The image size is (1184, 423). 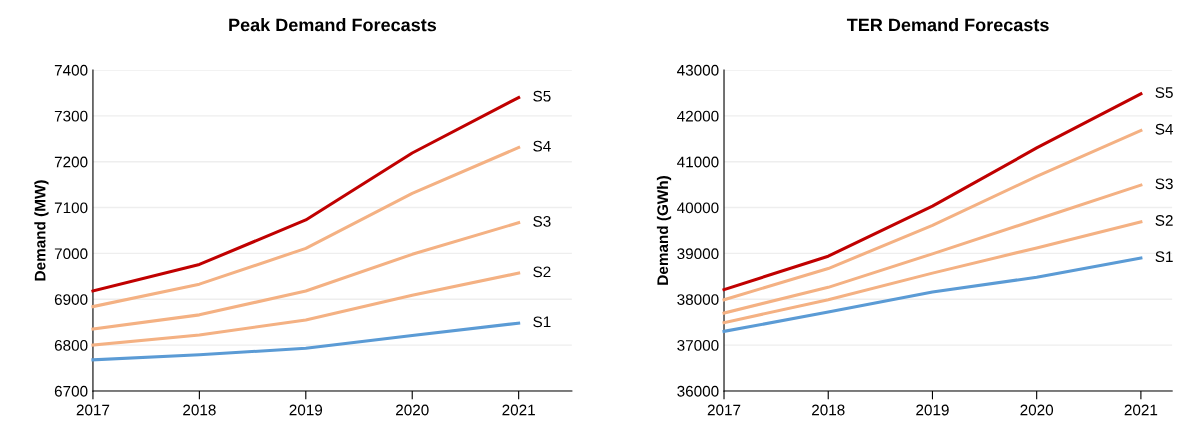 I want to click on y-tick-label: 42000, so click(x=698, y=116).